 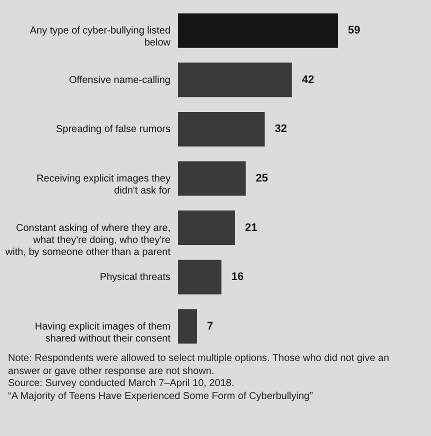 What do you see at coordinates (113, 130) in the screenshot?
I see `y-tick-label: Spreading of false rumors` at bounding box center [113, 130].